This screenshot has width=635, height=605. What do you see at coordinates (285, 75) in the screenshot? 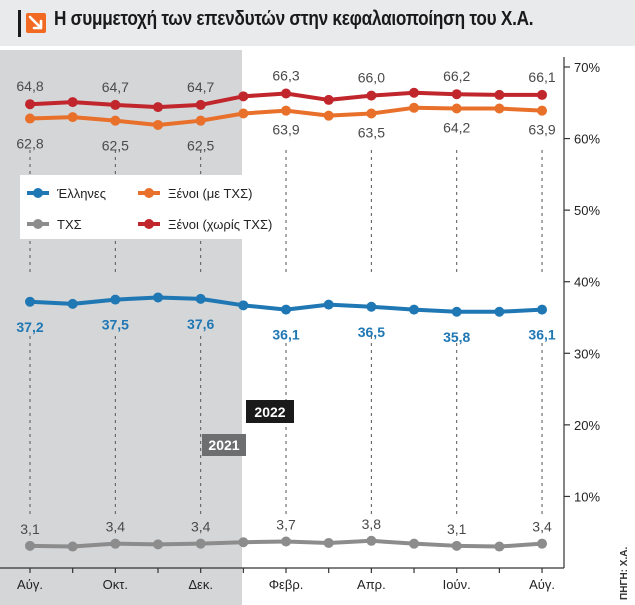
I see `data-label-foreign_without: 66,3` at bounding box center [285, 75].